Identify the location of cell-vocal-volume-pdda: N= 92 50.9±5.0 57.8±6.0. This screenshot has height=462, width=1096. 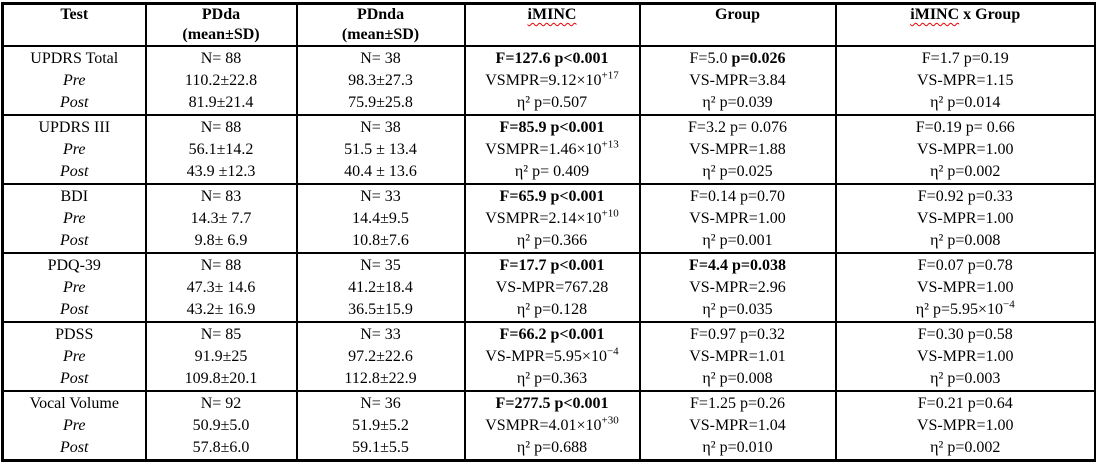
(221, 426).